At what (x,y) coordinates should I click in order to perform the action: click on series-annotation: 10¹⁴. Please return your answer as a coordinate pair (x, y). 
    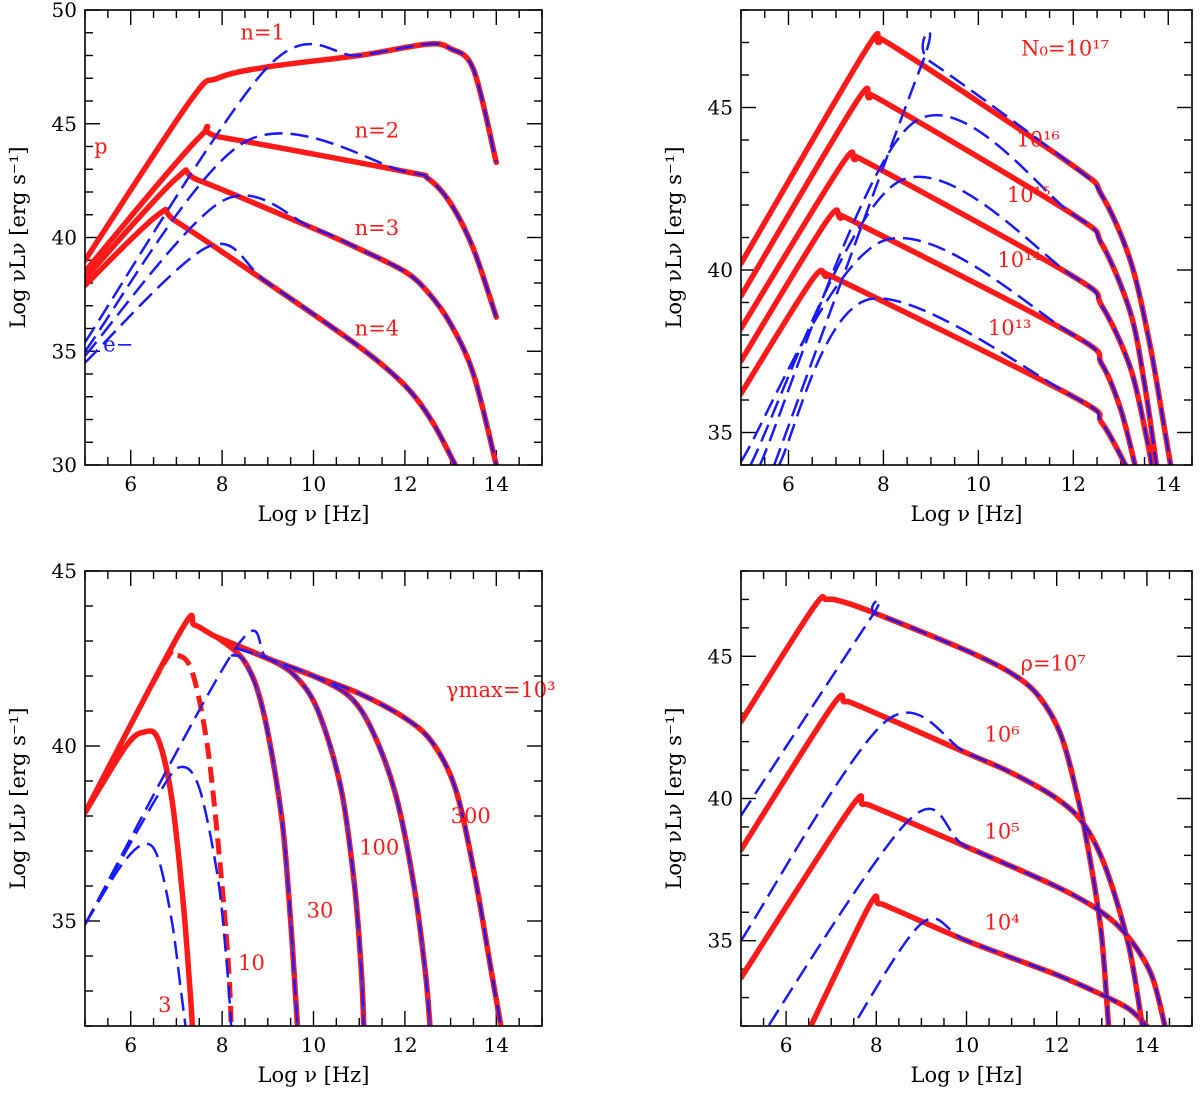
    Looking at the image, I should click on (1019, 260).